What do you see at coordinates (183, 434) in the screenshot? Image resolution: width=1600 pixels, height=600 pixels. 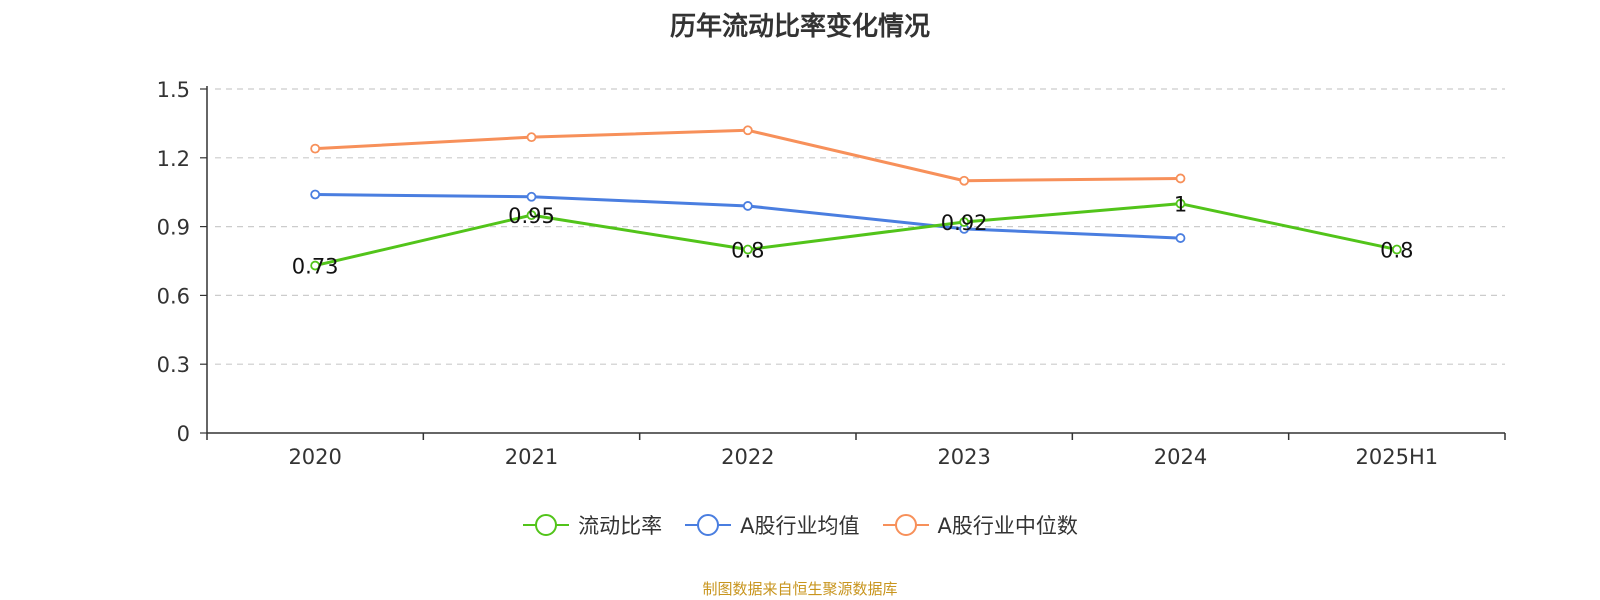 I see `y-tick-label: 0` at bounding box center [183, 434].